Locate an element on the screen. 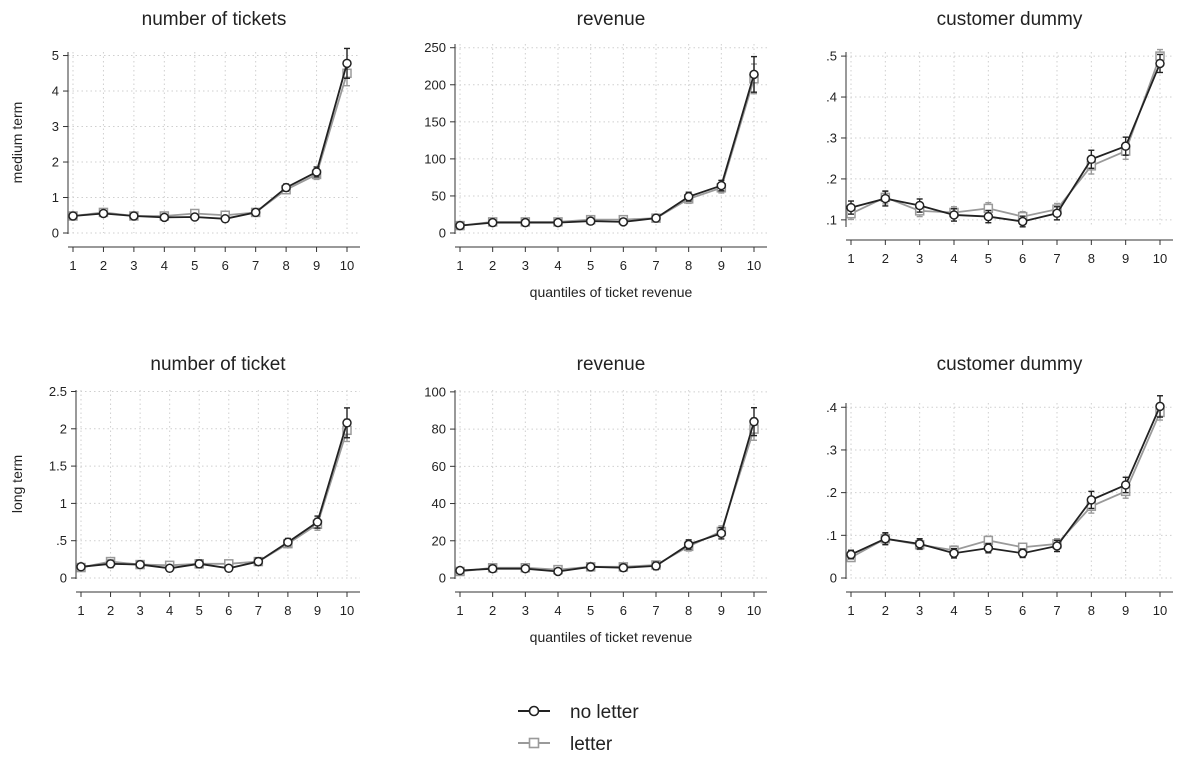 Image resolution: width=1177 pixels, height=761 pixels. y-tick-label: 4 is located at coordinates (55, 91).